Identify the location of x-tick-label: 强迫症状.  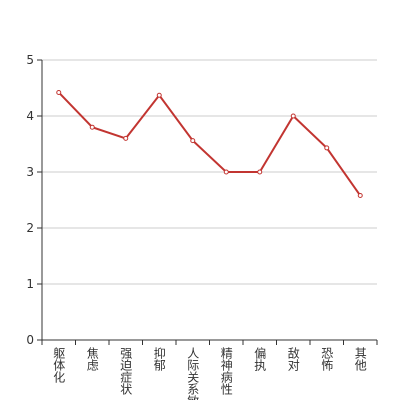
(126, 371).